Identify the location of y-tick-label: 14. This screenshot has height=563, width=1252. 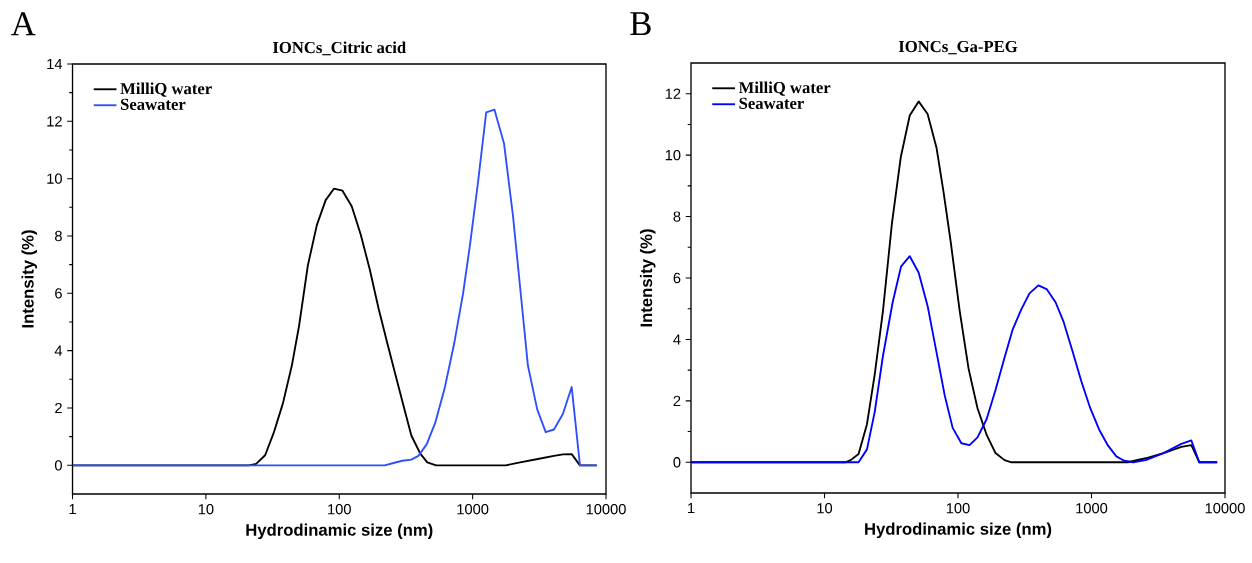
(55, 64).